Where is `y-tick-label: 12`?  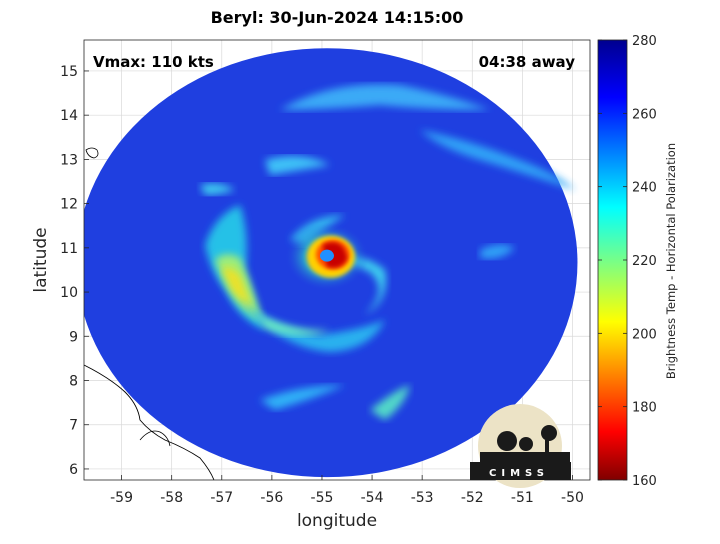
y-tick-label: 12 is located at coordinates (69, 205).